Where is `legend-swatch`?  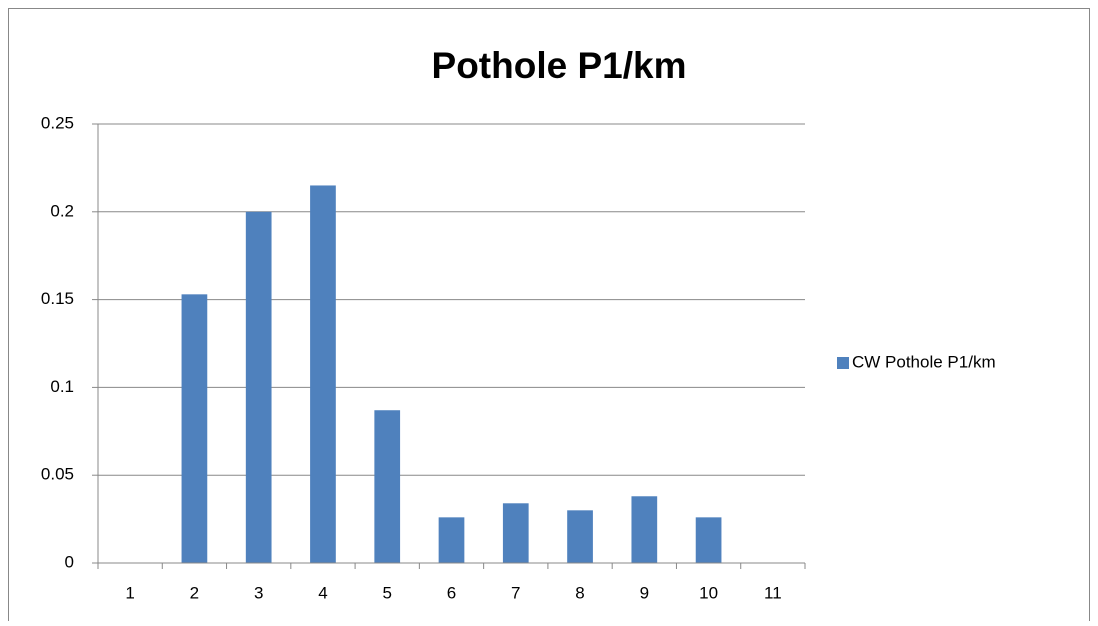 legend-swatch is located at coordinates (843, 363).